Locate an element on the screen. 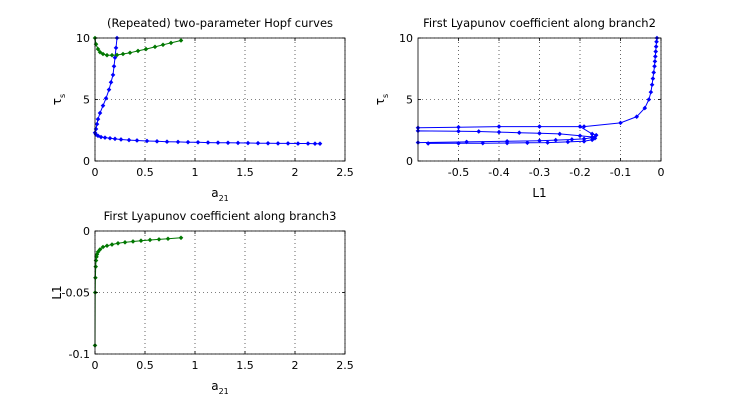  x-tick-label: 1.5 is located at coordinates (245, 172).